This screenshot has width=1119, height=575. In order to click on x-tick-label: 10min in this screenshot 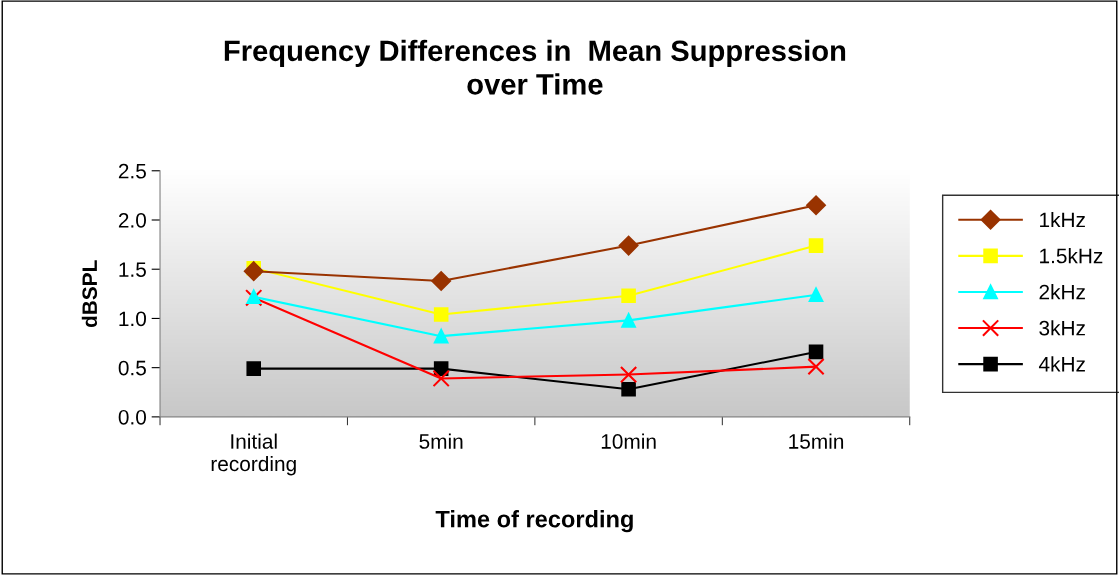, I will do `click(628, 441)`.